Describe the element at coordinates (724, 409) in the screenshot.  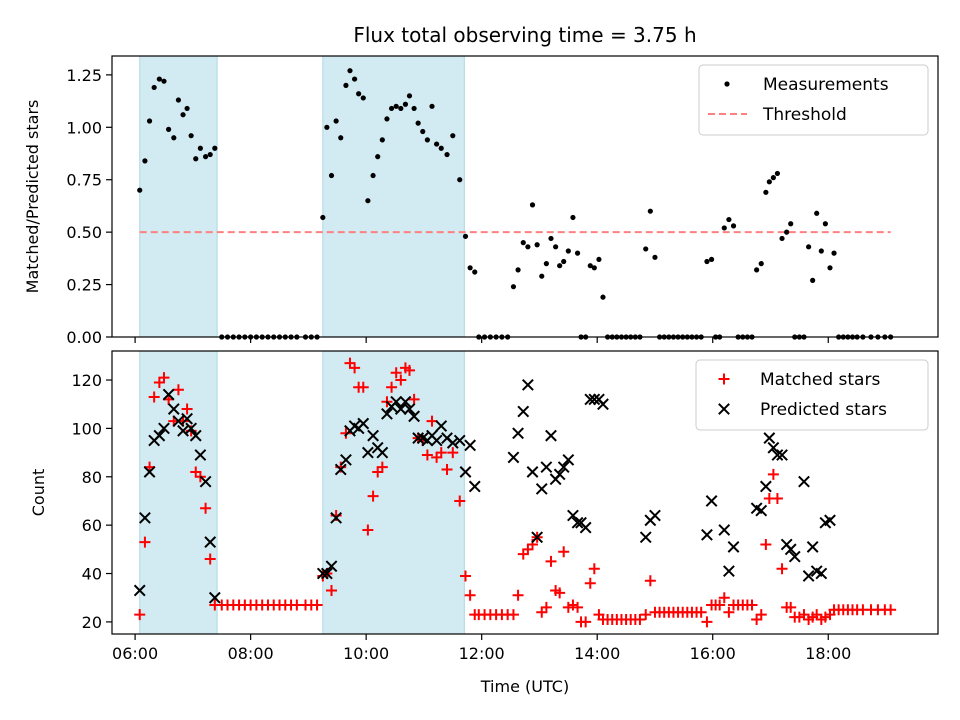
I see `legend-x-swatch` at that location.